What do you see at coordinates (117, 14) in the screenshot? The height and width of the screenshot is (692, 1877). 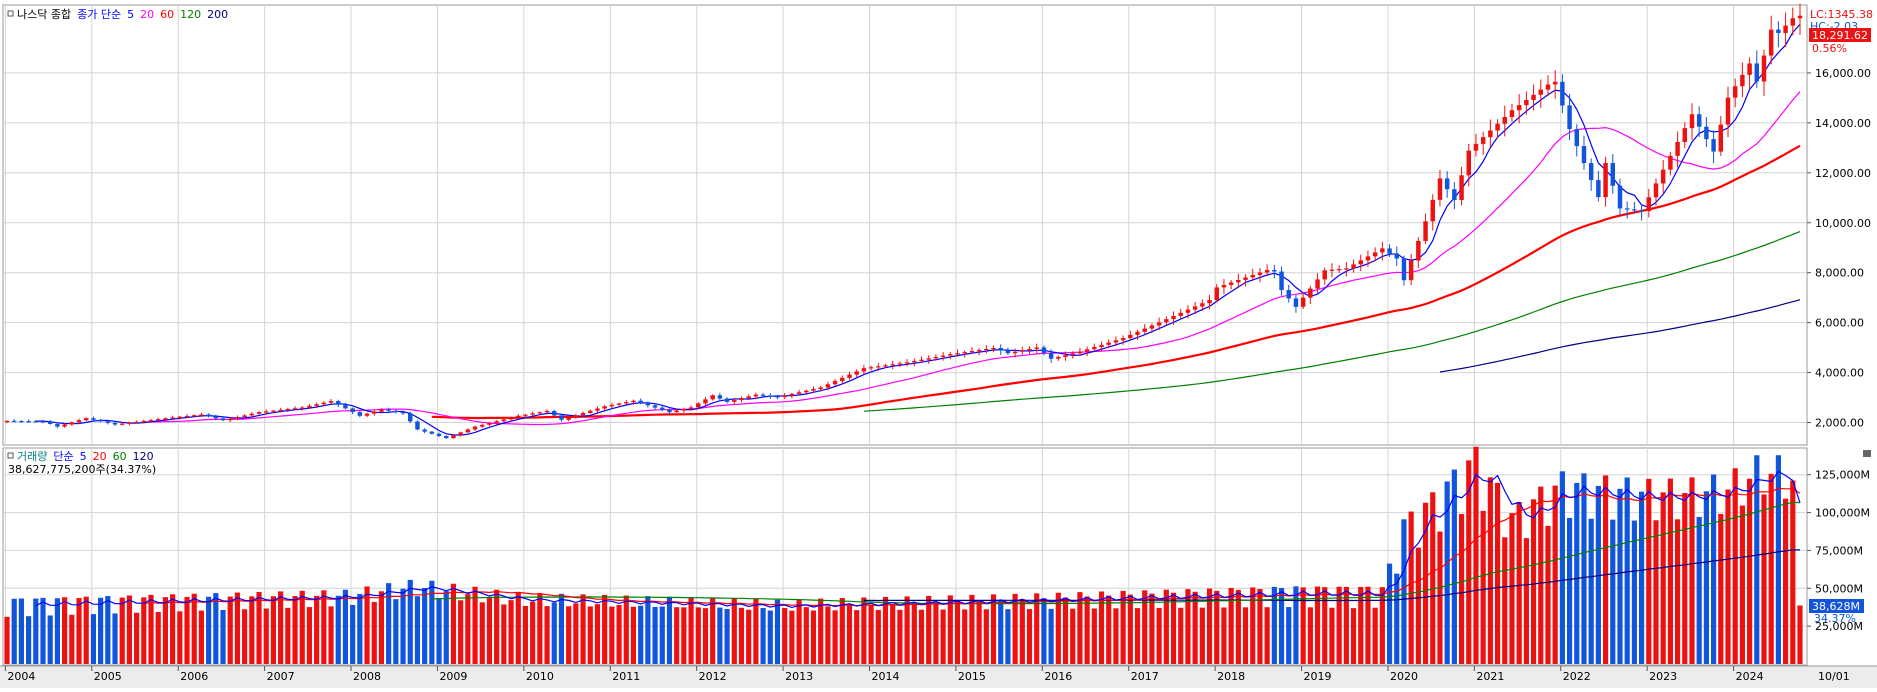 I see `price-legend: 나스닥 종합 종가 단순 5 20 60 120 200` at bounding box center [117, 14].